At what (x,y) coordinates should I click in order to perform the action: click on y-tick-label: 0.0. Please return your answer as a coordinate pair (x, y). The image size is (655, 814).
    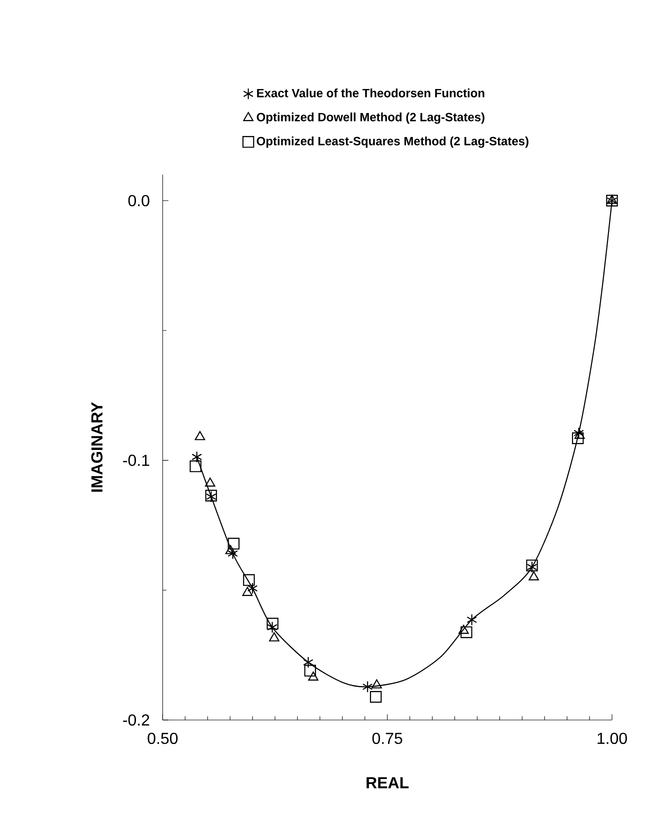
    Looking at the image, I should click on (139, 200).